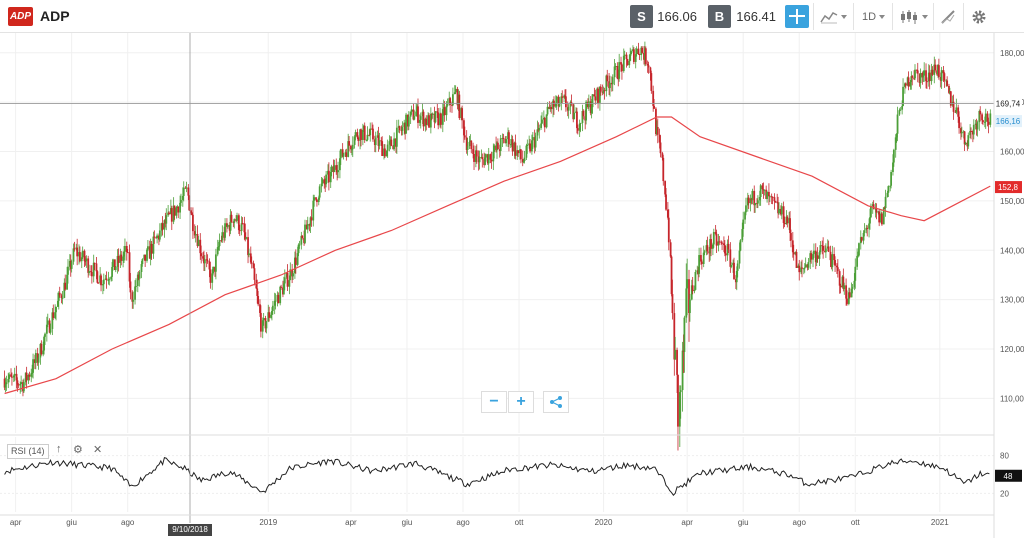 This screenshot has height=538, width=1024. I want to click on candle-style-dropdown, so click(913, 17).